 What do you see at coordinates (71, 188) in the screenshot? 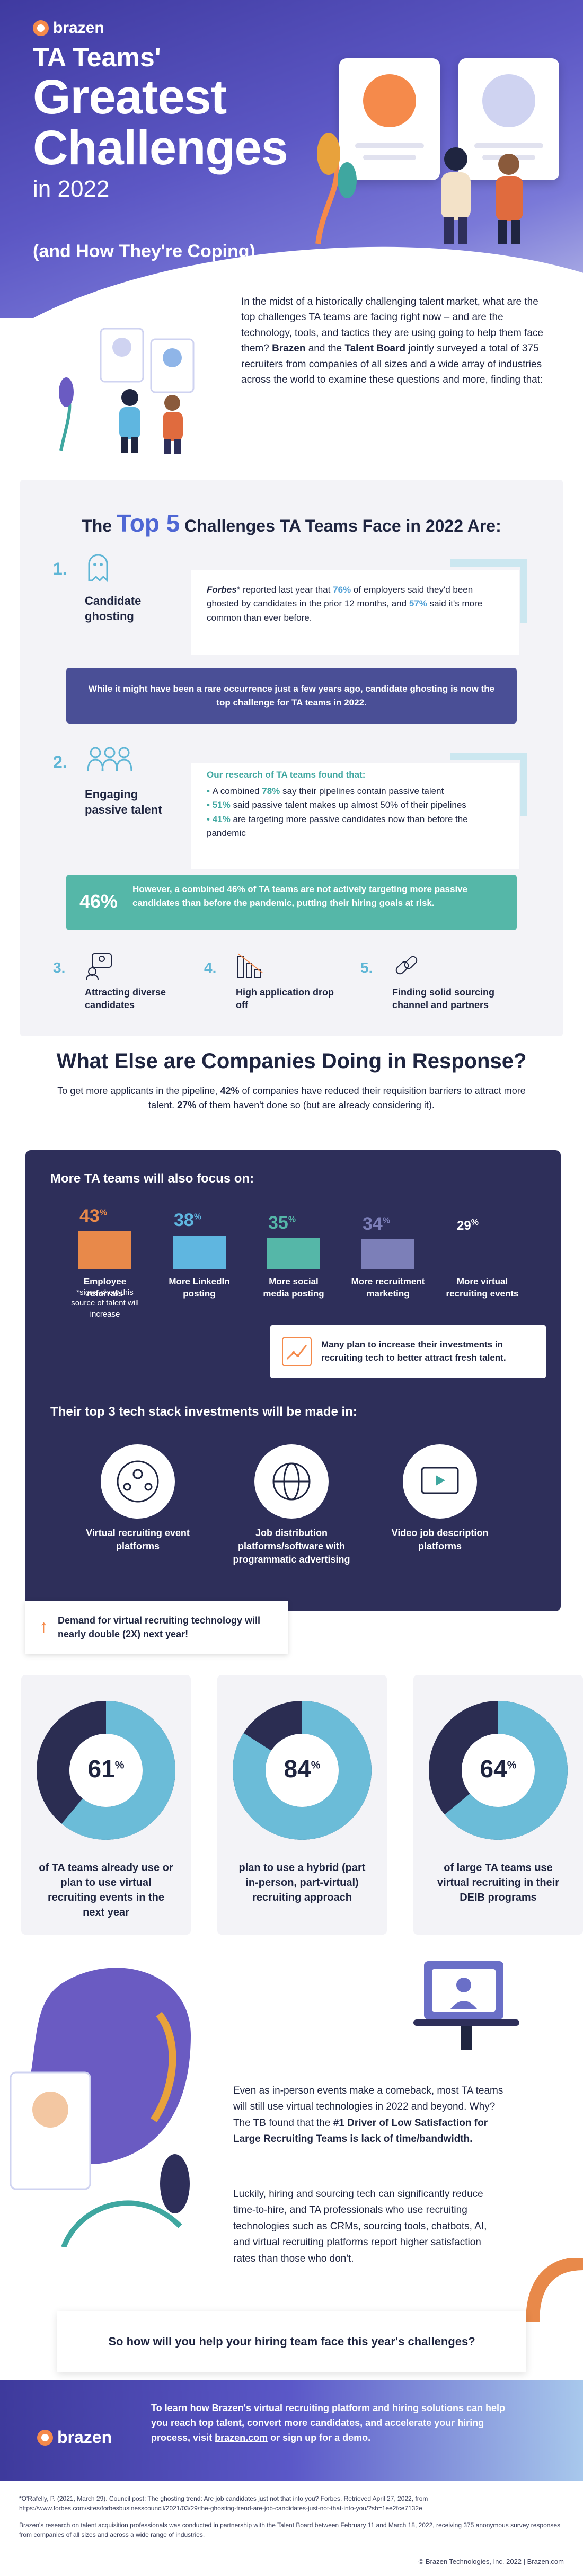
I see `hero-title-line3: in 2022` at bounding box center [71, 188].